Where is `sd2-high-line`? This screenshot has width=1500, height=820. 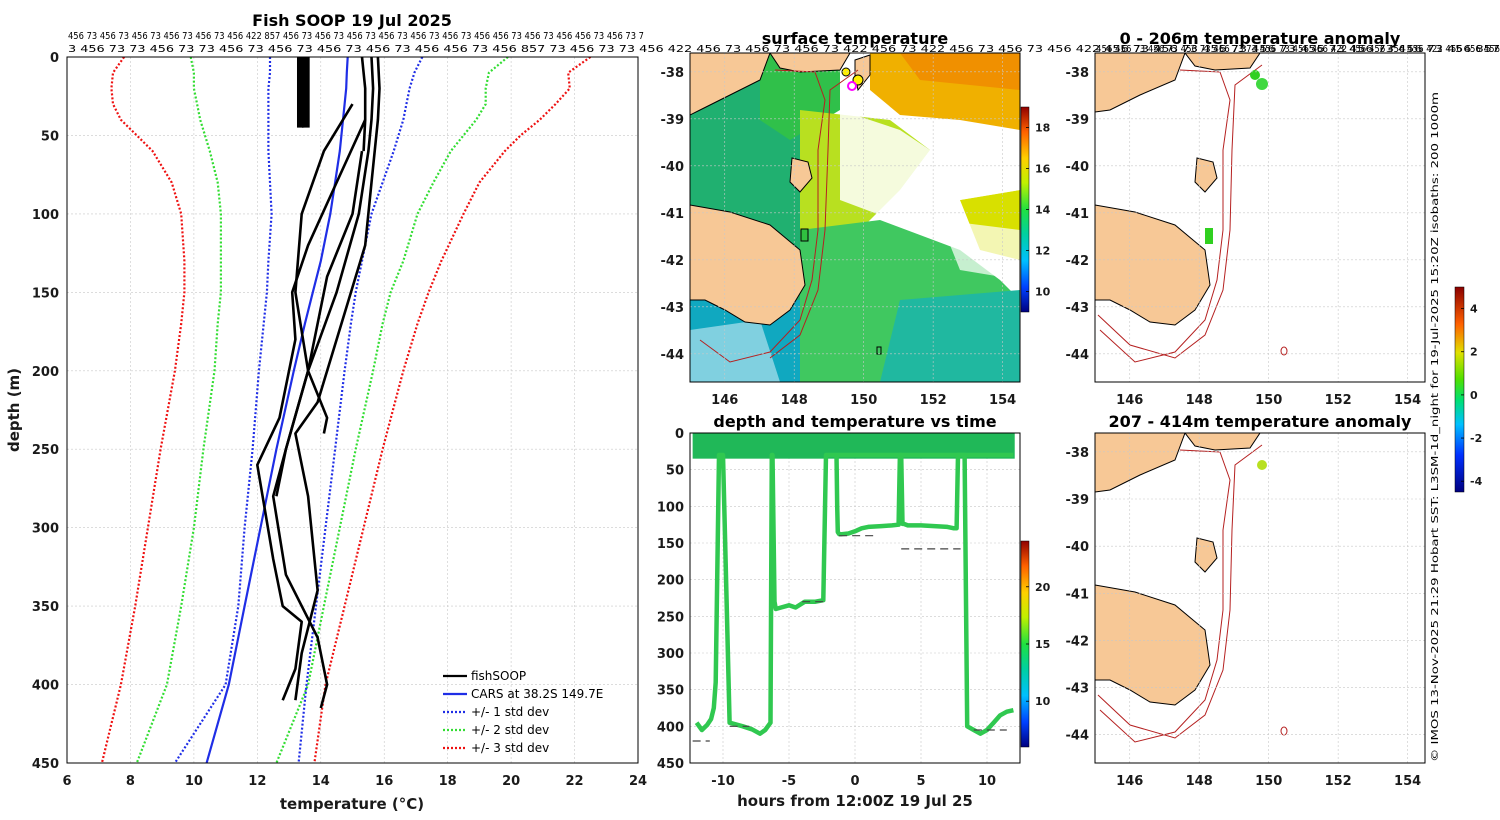
sd2-high-line is located at coordinates (392, 410).